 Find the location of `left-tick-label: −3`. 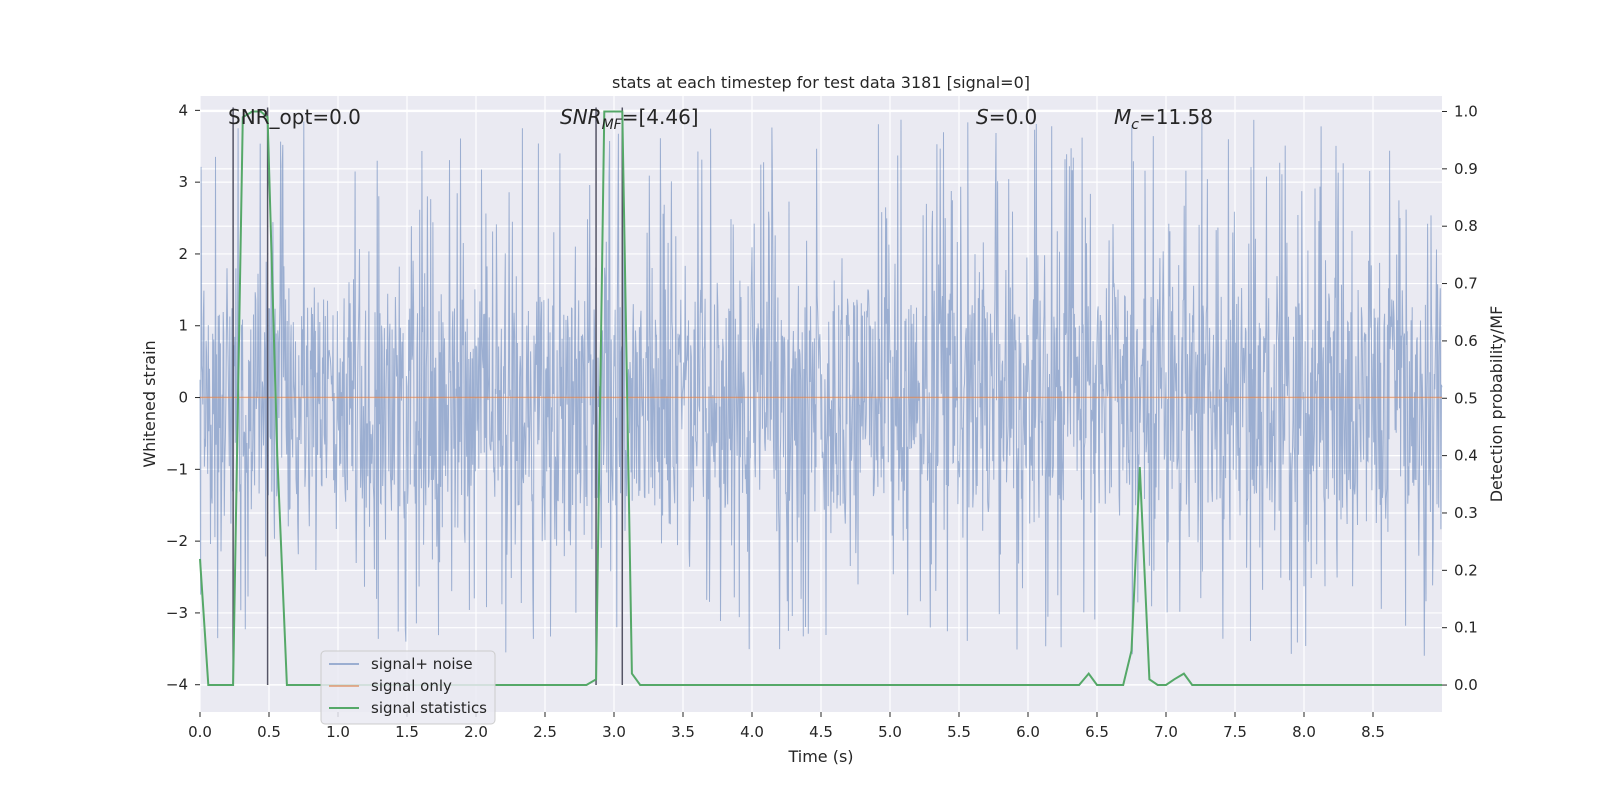

left-tick-label: −3 is located at coordinates (177, 613).